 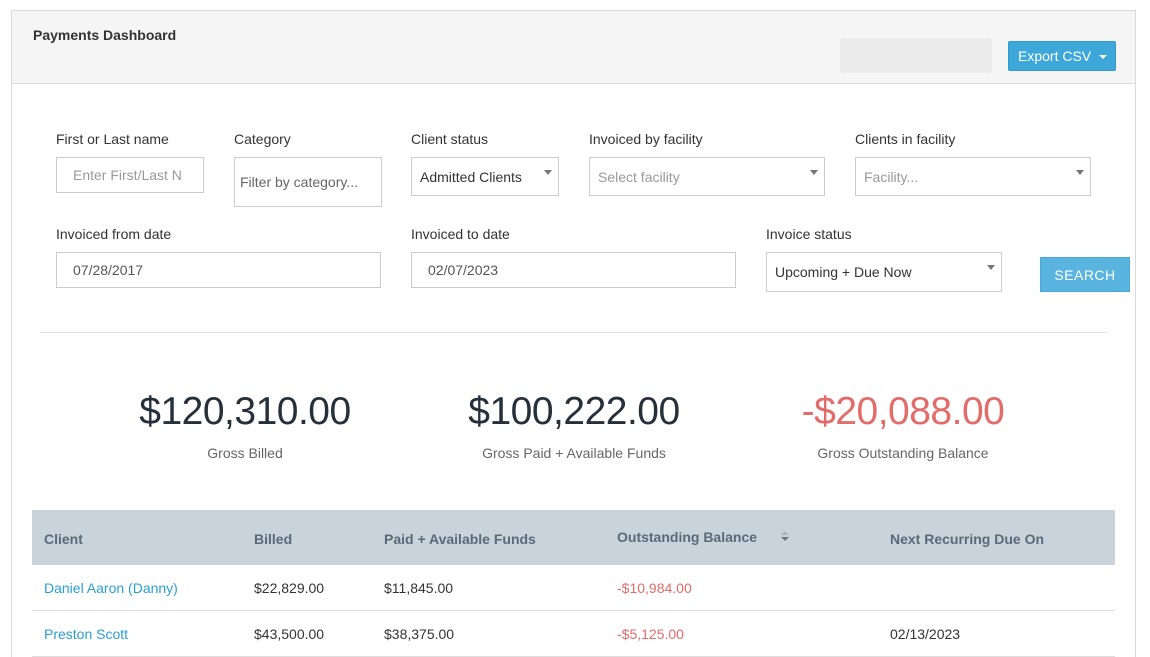 What do you see at coordinates (108, 270) in the screenshot?
I see `from-date-value: 07/28/2017` at bounding box center [108, 270].